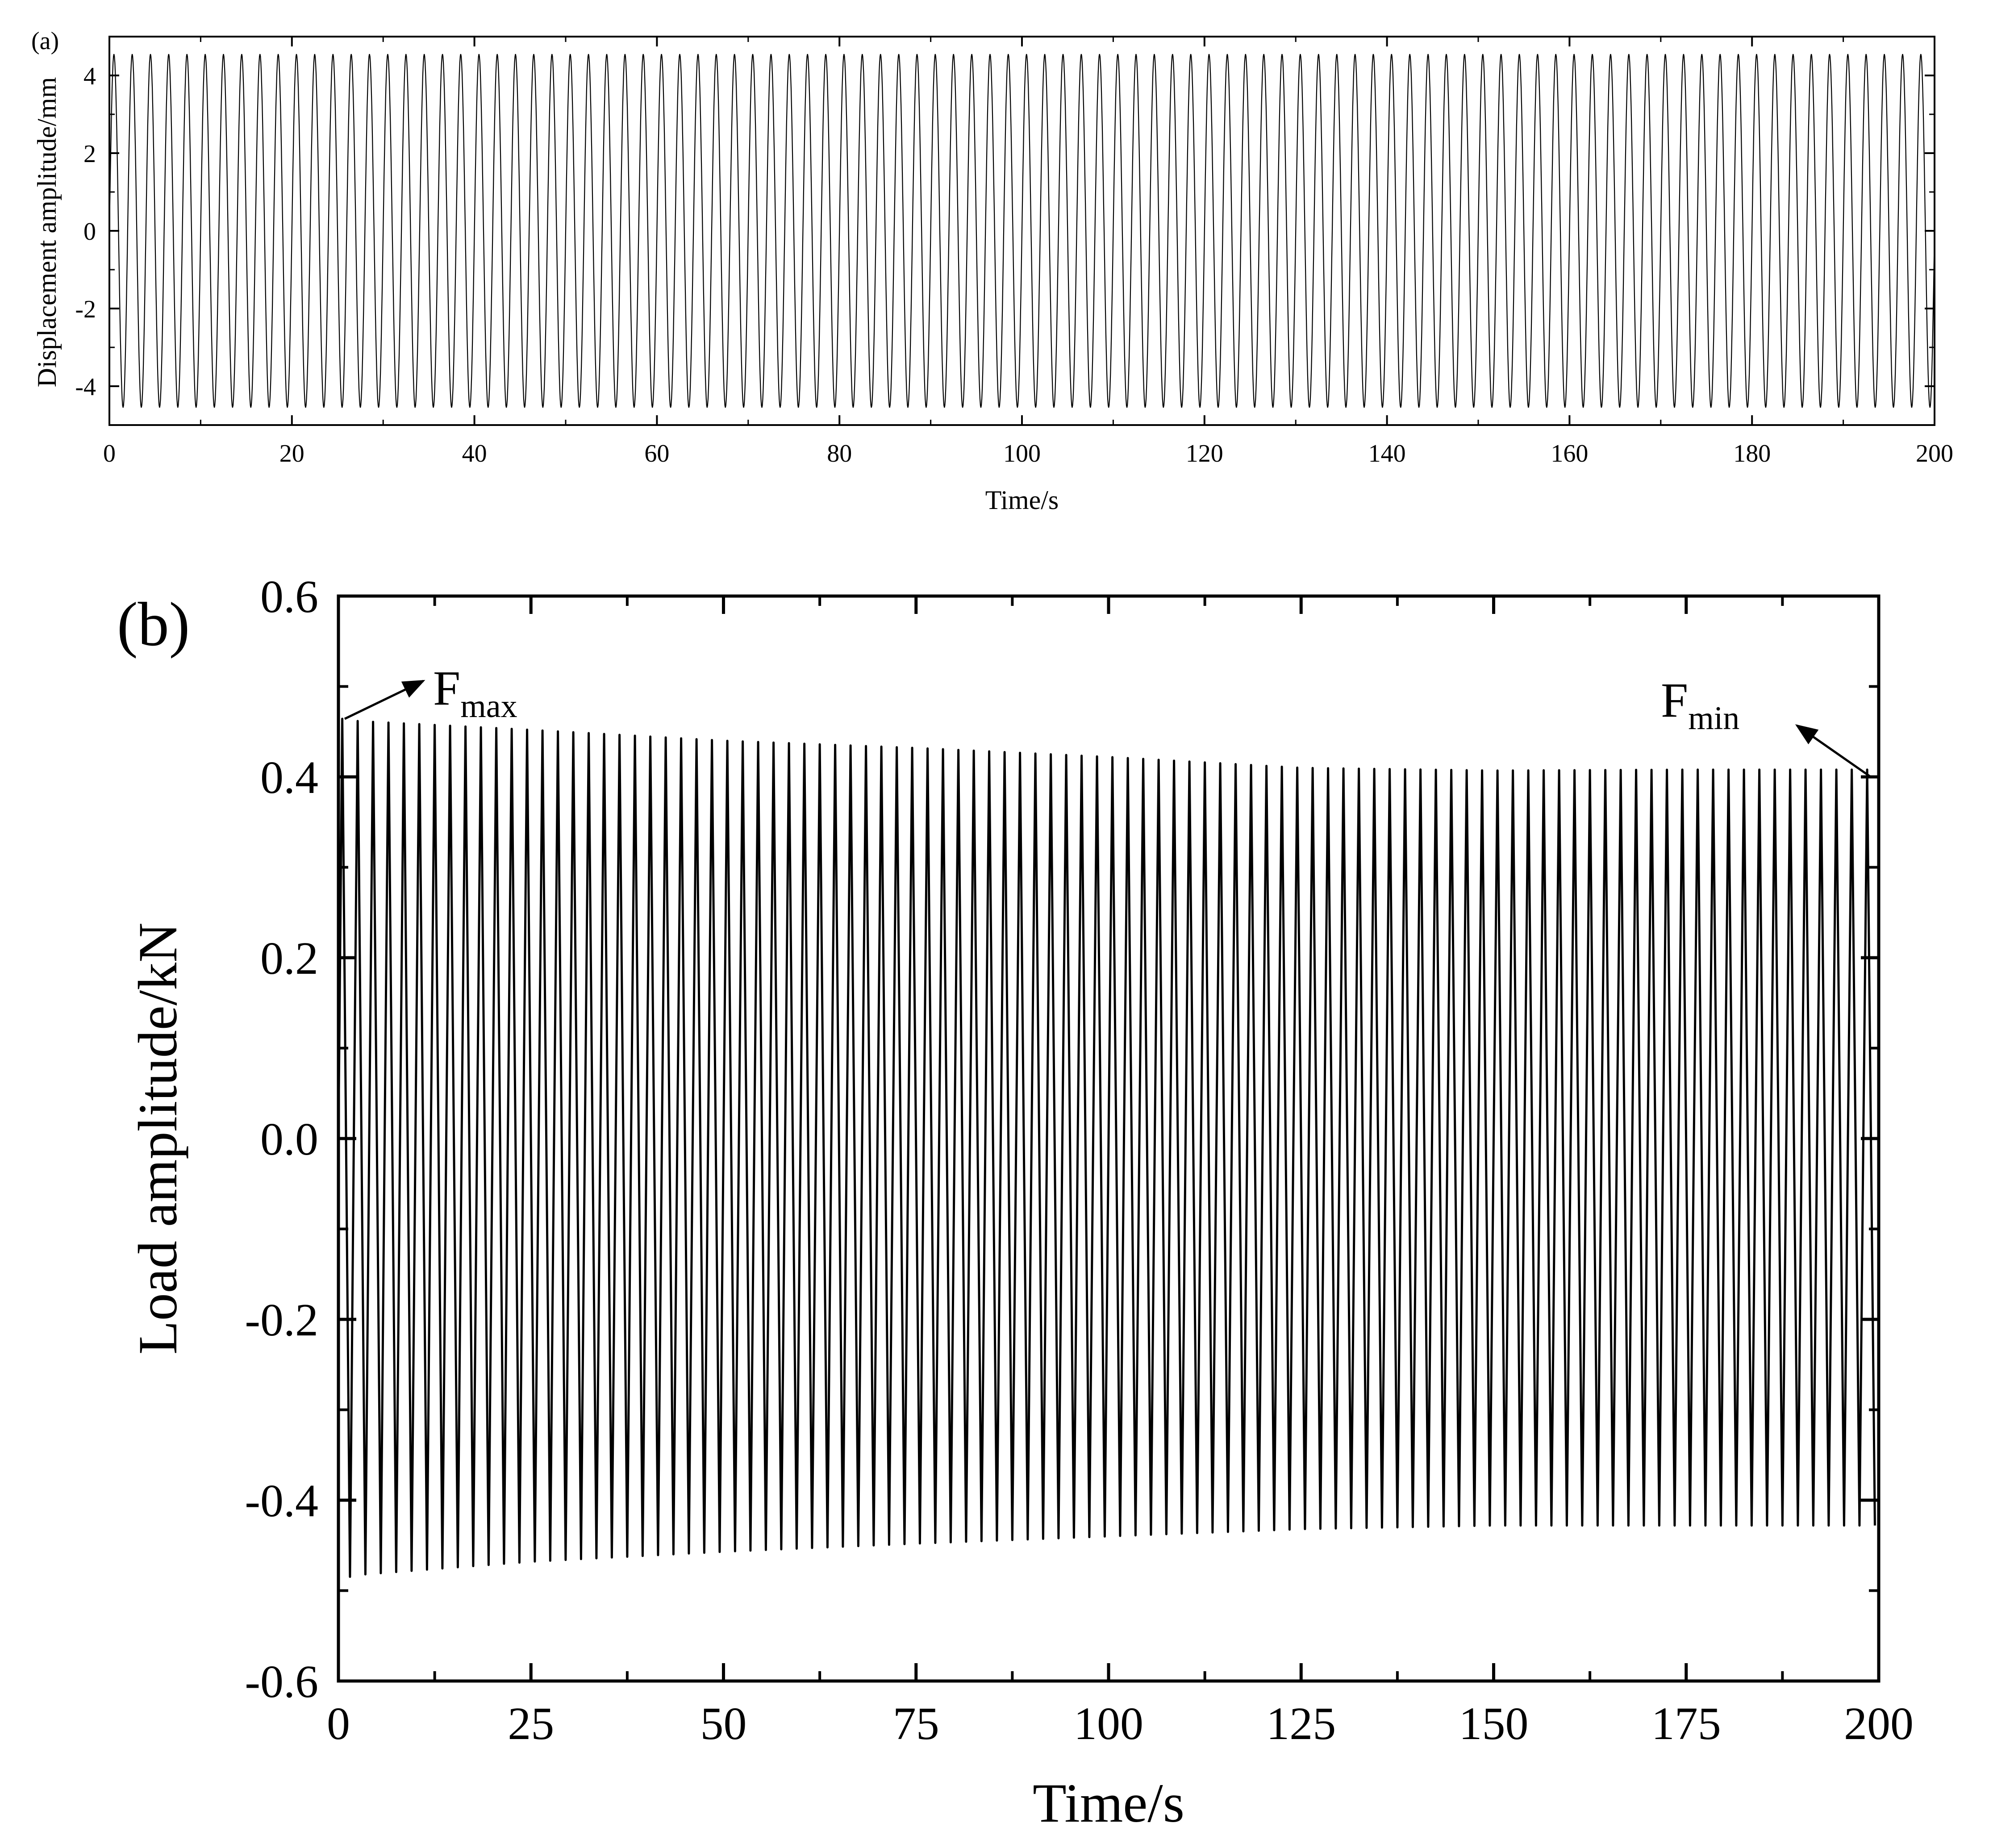  What do you see at coordinates (1022, 500) in the screenshot?
I see `panel-a-x-axis-label: Time/s` at bounding box center [1022, 500].